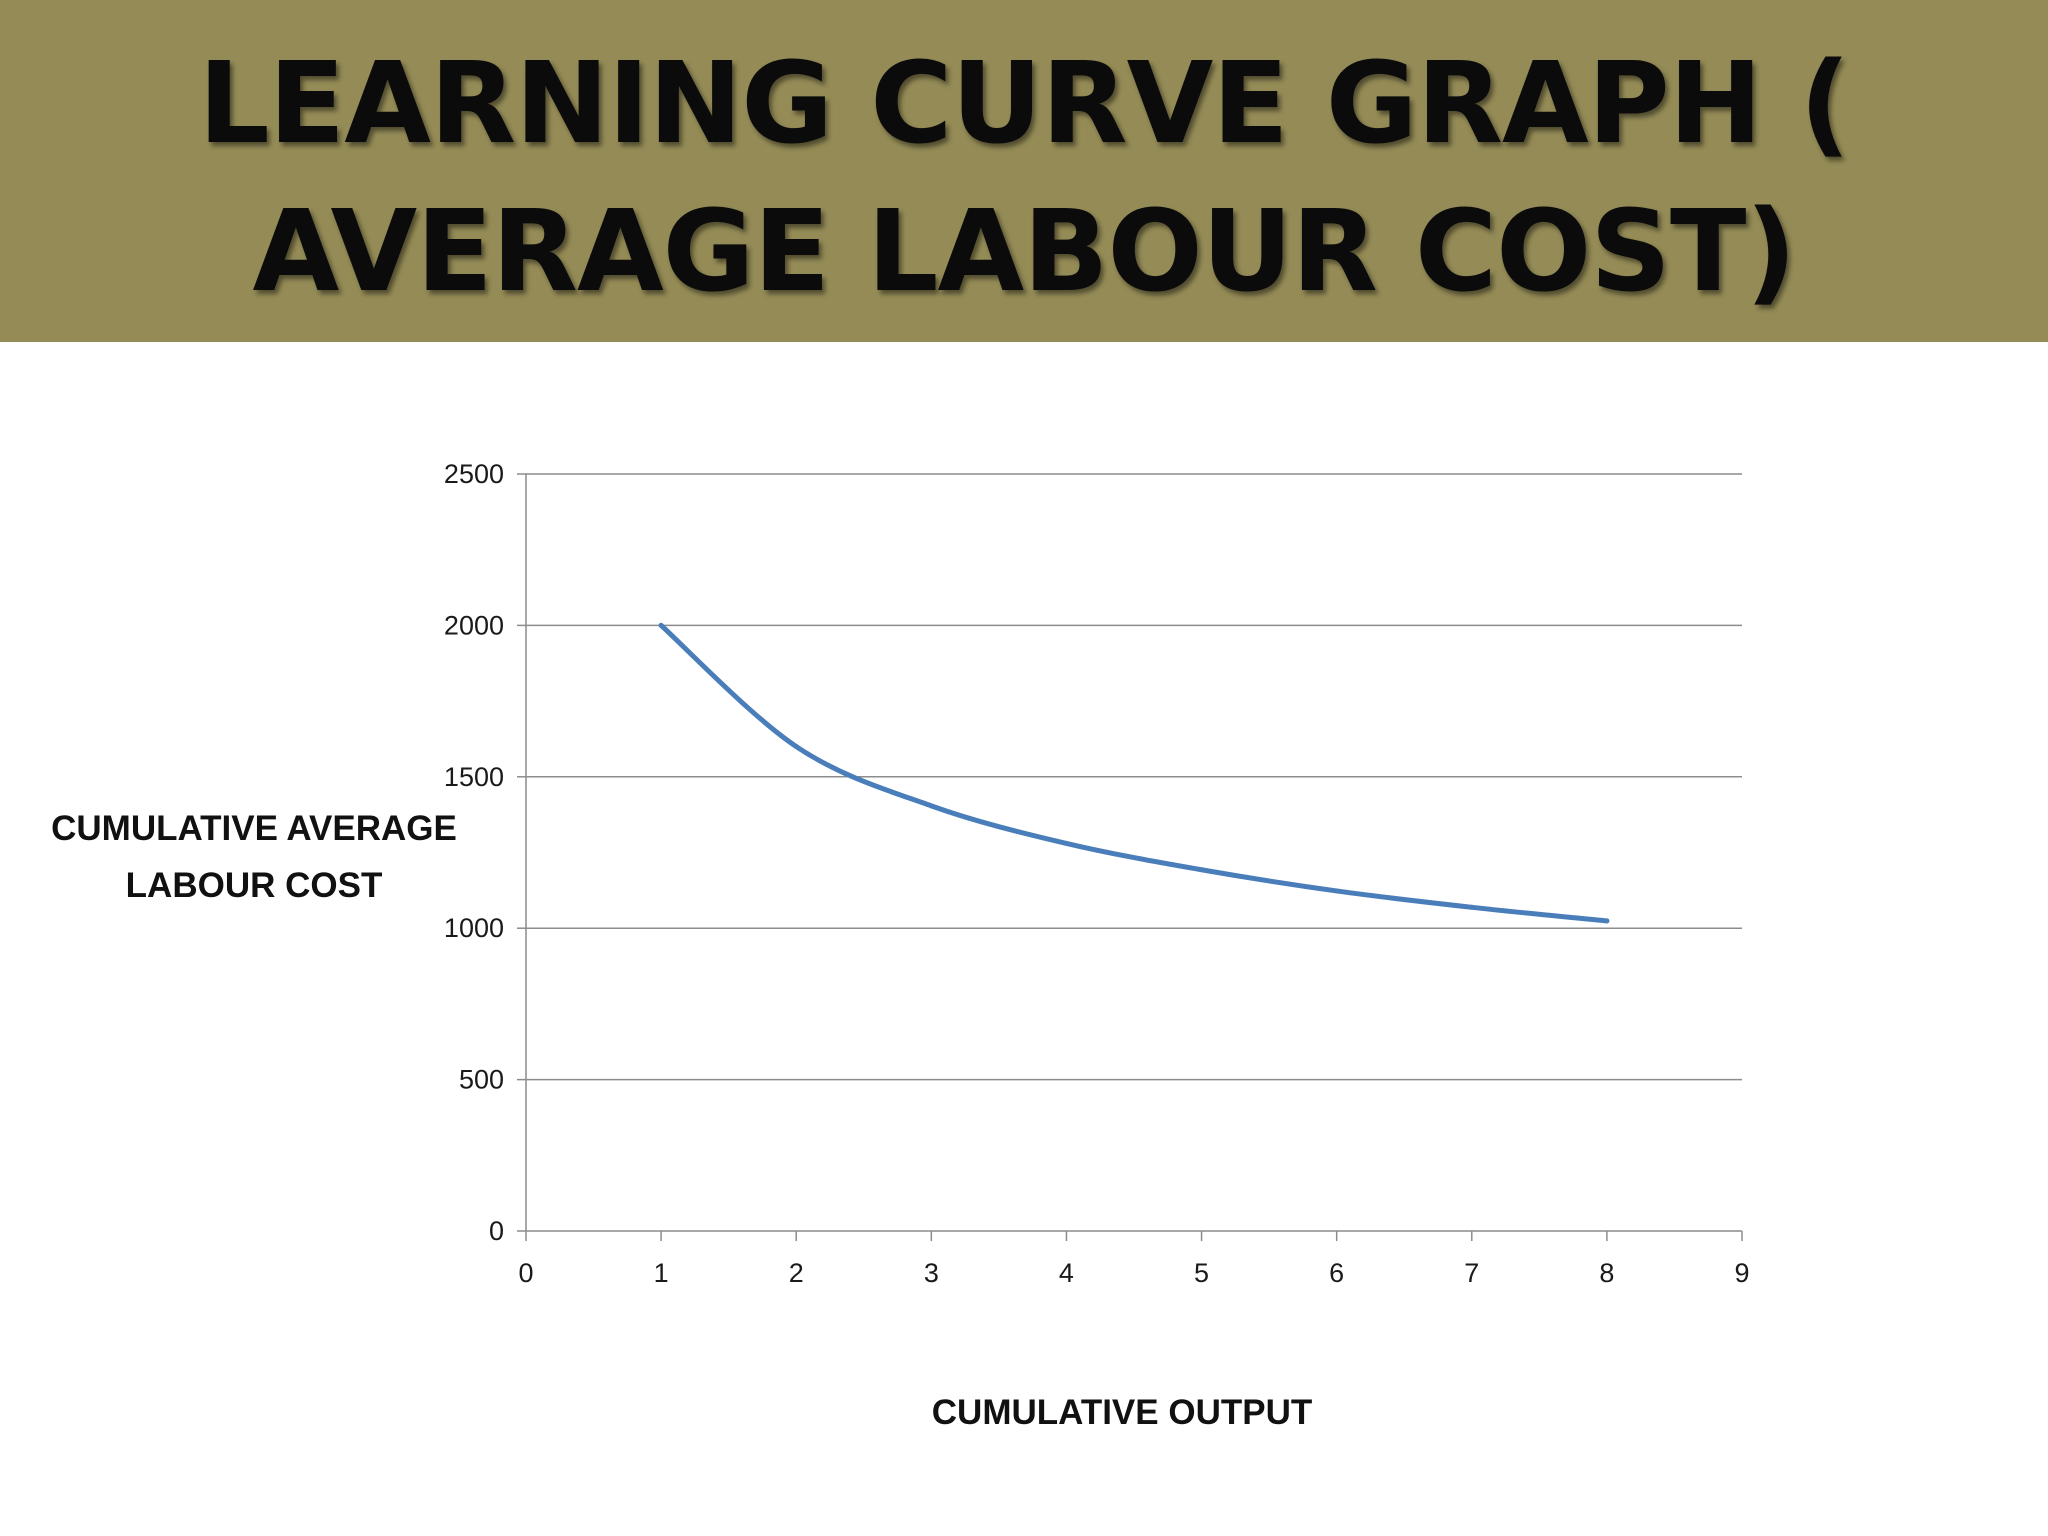 Image resolution: width=2048 pixels, height=1536 pixels. I want to click on x-axis-label: CUMULATIVE OUTPUT, so click(1122, 1412).